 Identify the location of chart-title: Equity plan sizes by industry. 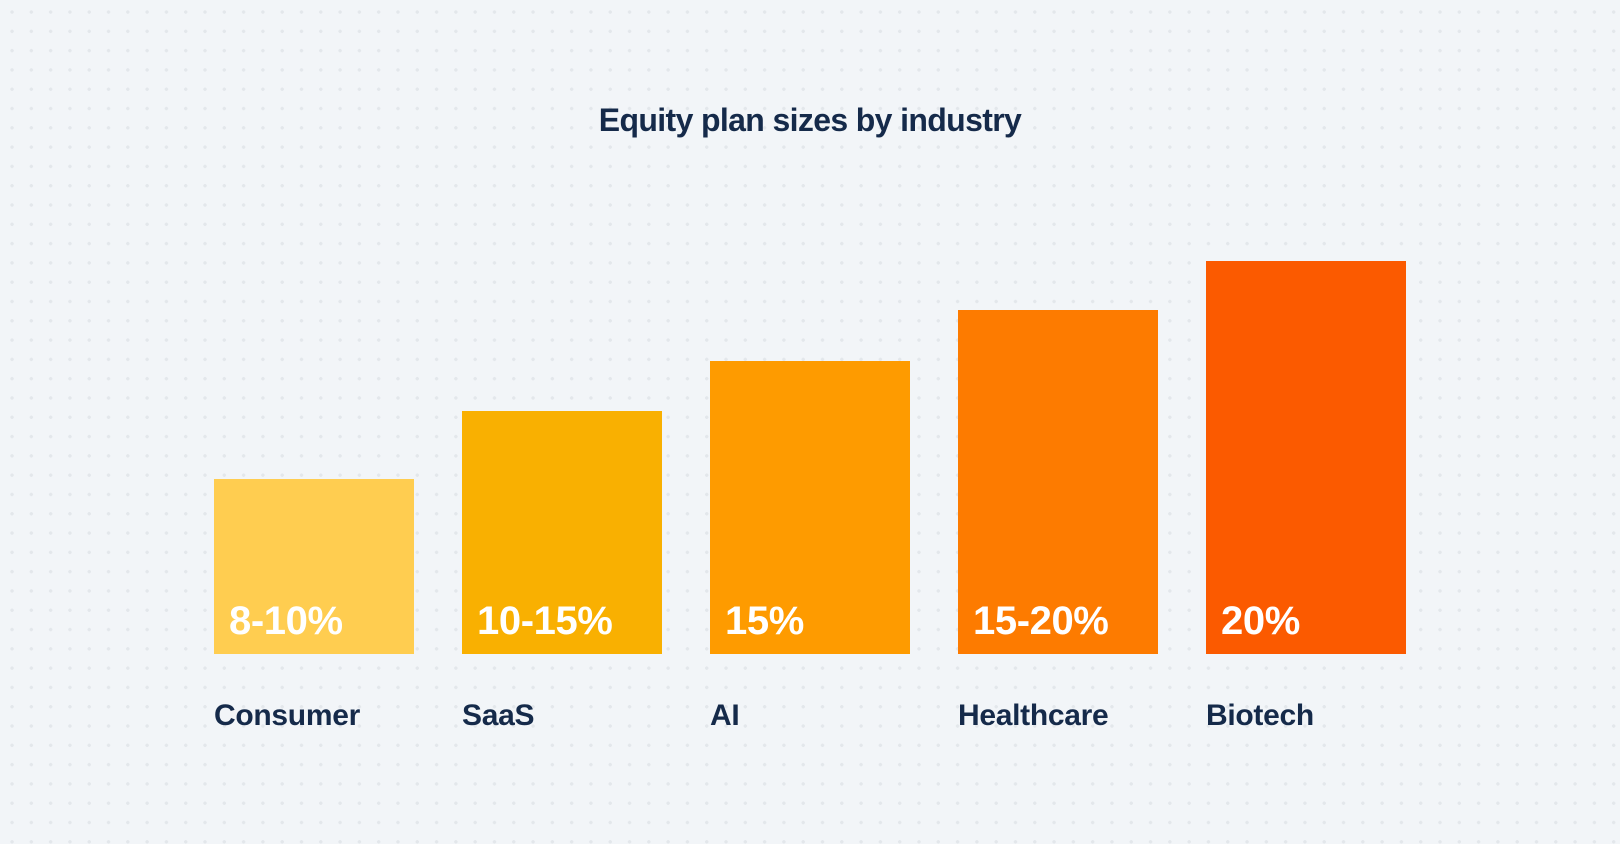
(810, 120).